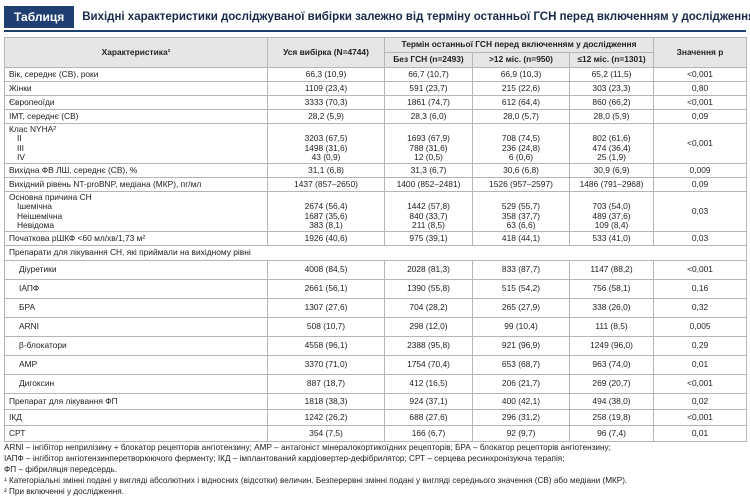 The height and width of the screenshot is (502, 750). I want to click on table-cell: 612 (64,4), so click(521, 102).